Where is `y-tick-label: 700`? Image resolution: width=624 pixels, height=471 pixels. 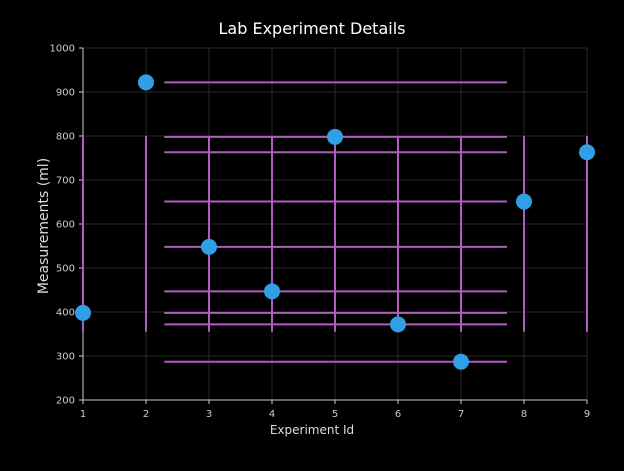
y-tick-label: 700 is located at coordinates (65, 181).